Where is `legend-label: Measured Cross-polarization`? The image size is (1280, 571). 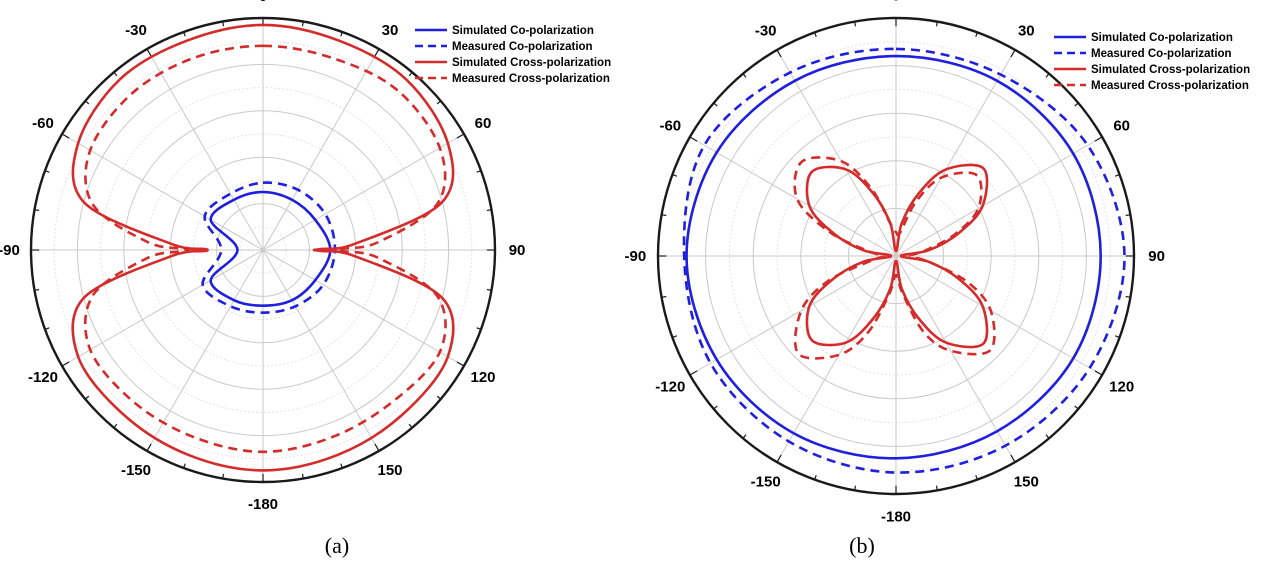 legend-label: Measured Cross-polarization is located at coordinates (1170, 86).